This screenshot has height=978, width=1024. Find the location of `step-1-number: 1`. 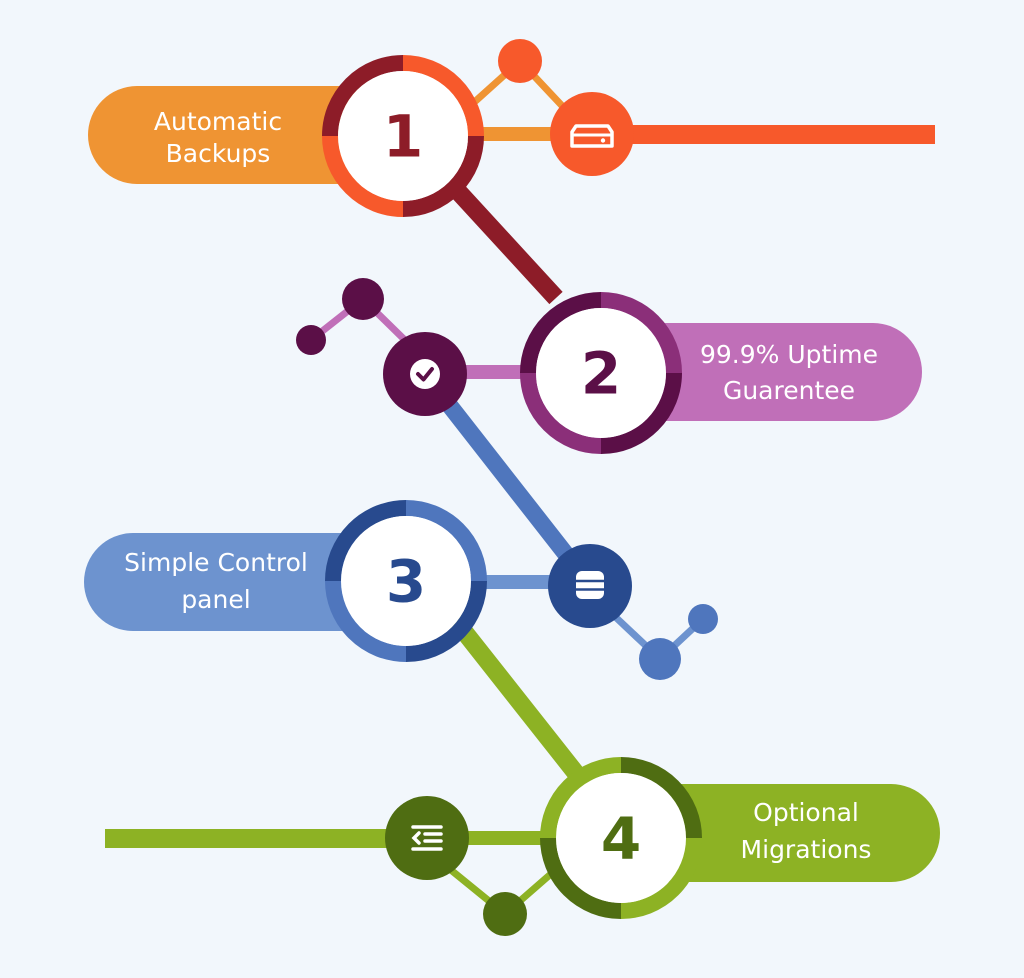

step-1-number: 1 is located at coordinates (403, 136).